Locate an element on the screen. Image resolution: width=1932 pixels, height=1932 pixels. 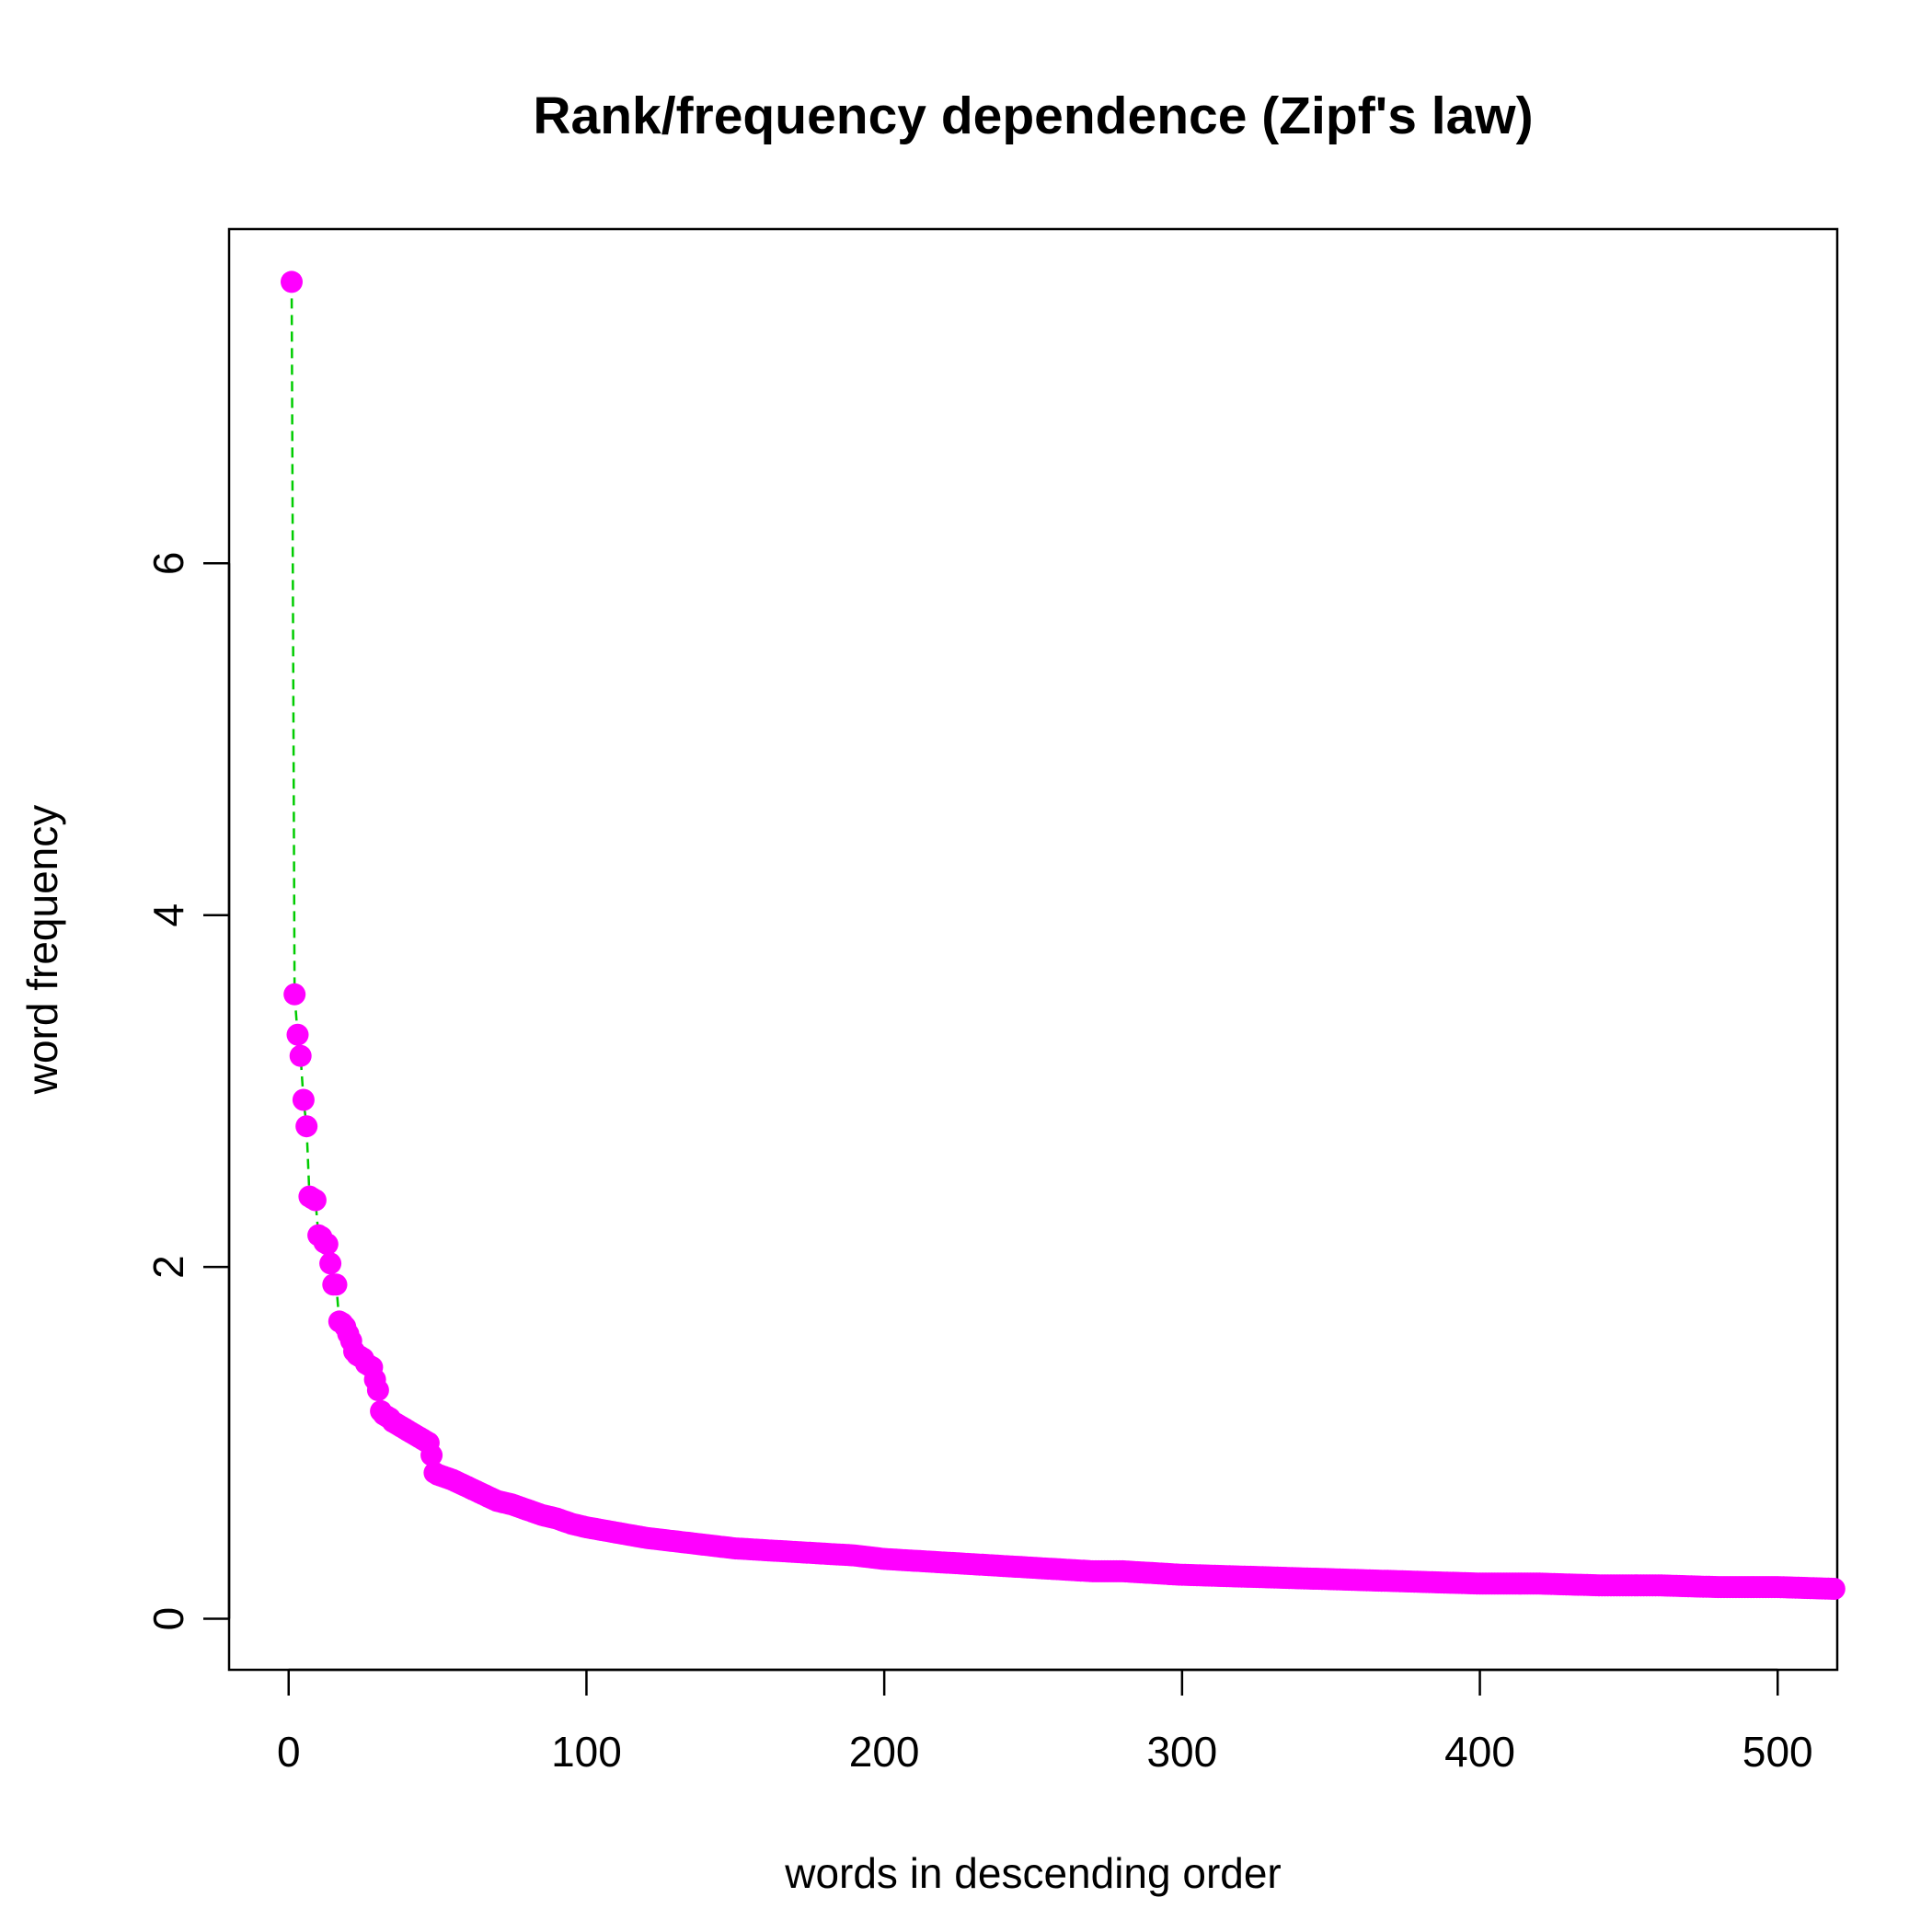
x-tick-label: 300 is located at coordinates (1181, 1752).